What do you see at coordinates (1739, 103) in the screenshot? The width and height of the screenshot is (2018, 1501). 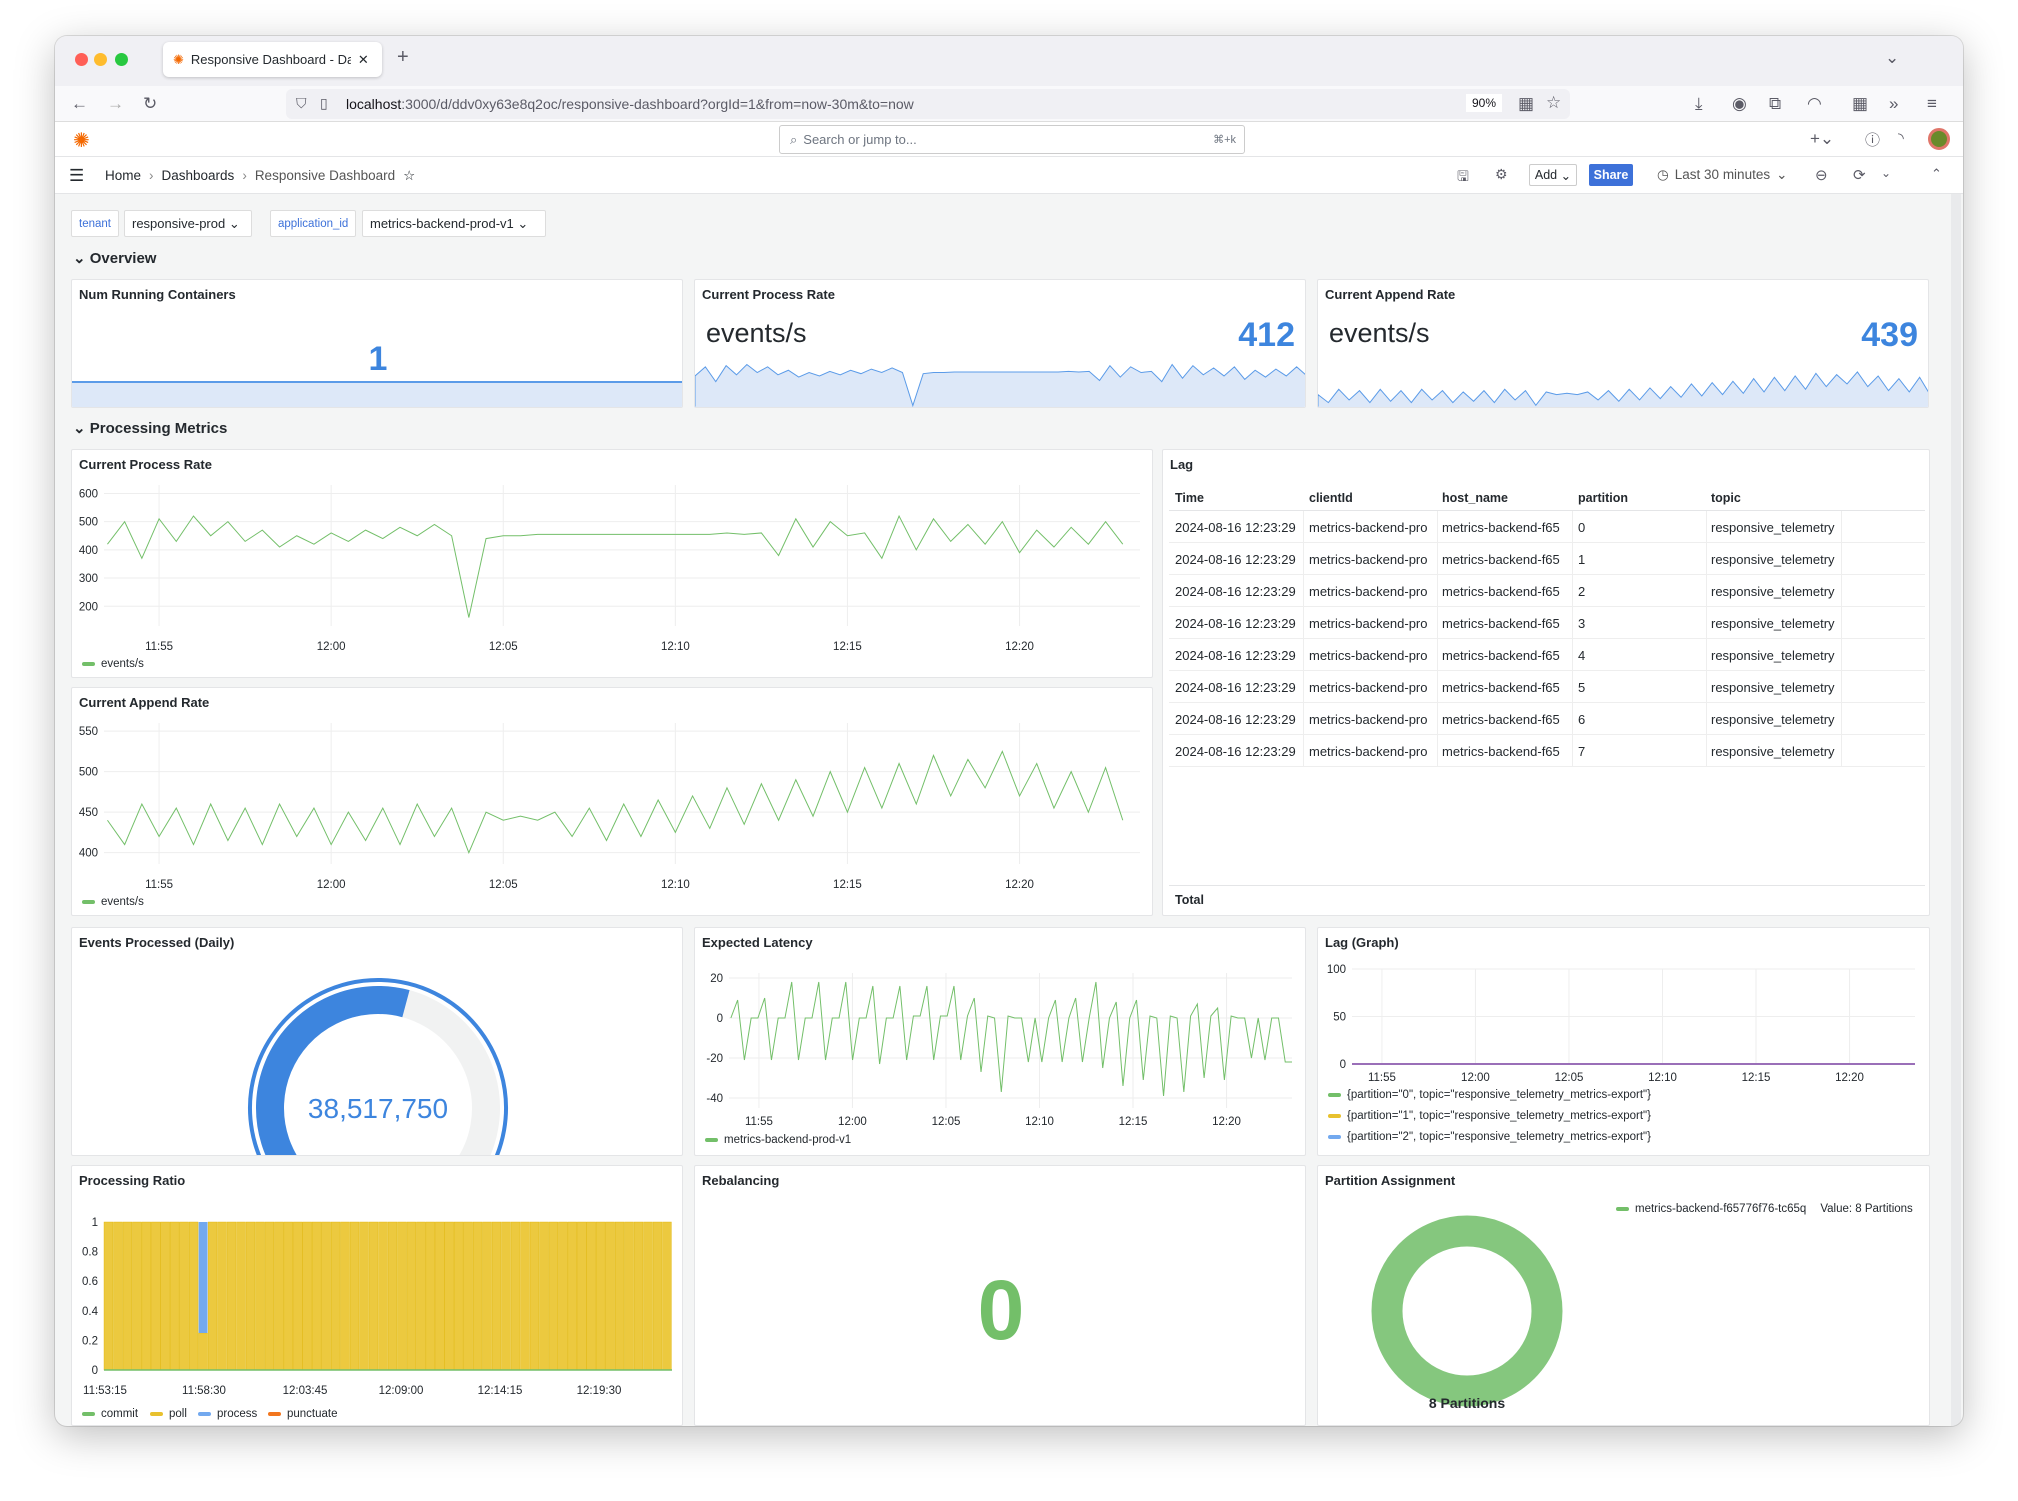 I see `account-icon: ◉` at bounding box center [1739, 103].